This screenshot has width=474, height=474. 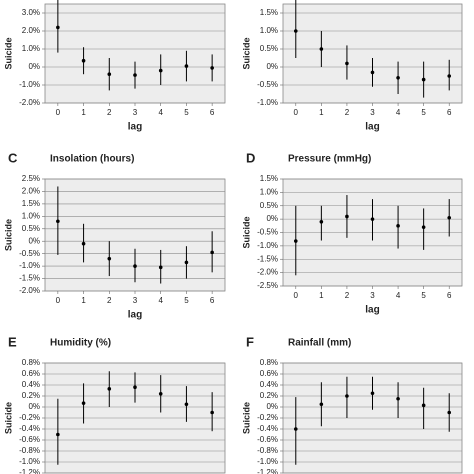 What do you see at coordinates (80, 343) in the screenshot?
I see `chart-title: Humidity (%)` at bounding box center [80, 343].